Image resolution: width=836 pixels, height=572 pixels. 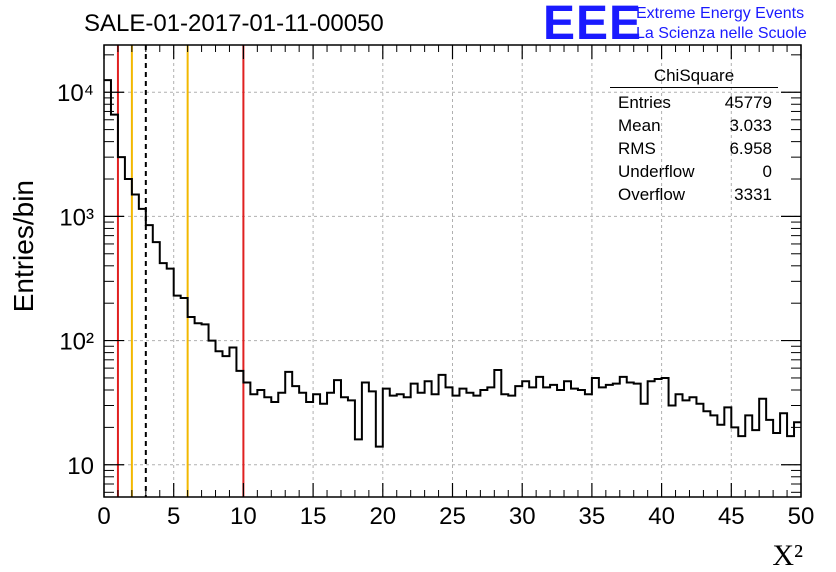 I want to click on stats-key: Entries, so click(x=644, y=102).